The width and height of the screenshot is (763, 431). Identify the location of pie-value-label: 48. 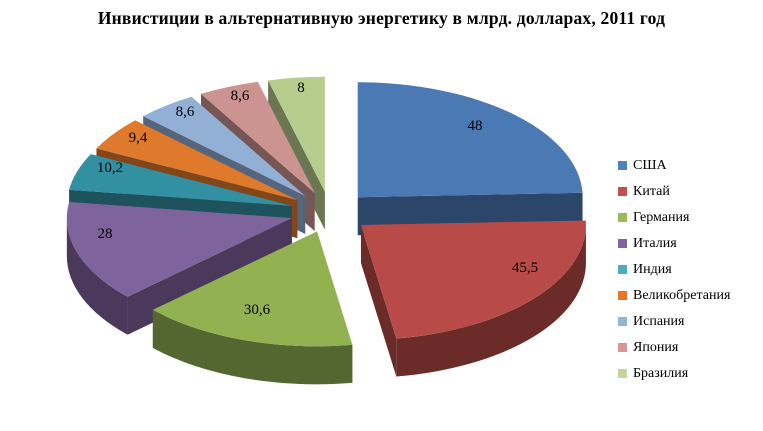
(475, 126).